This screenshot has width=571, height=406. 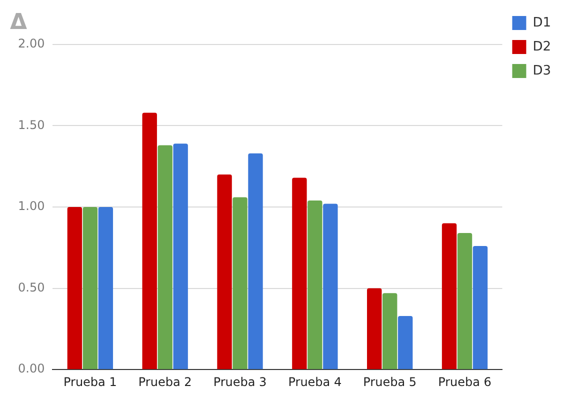 I want to click on x-tick-label: Prueba 2, so click(x=165, y=381).